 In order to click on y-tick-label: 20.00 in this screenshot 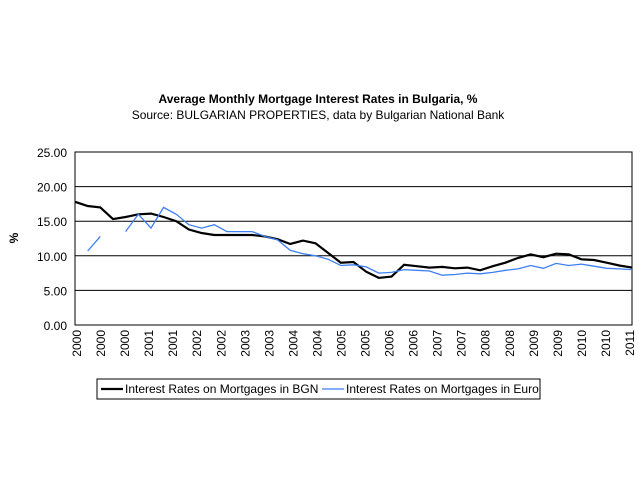, I will do `click(52, 188)`.